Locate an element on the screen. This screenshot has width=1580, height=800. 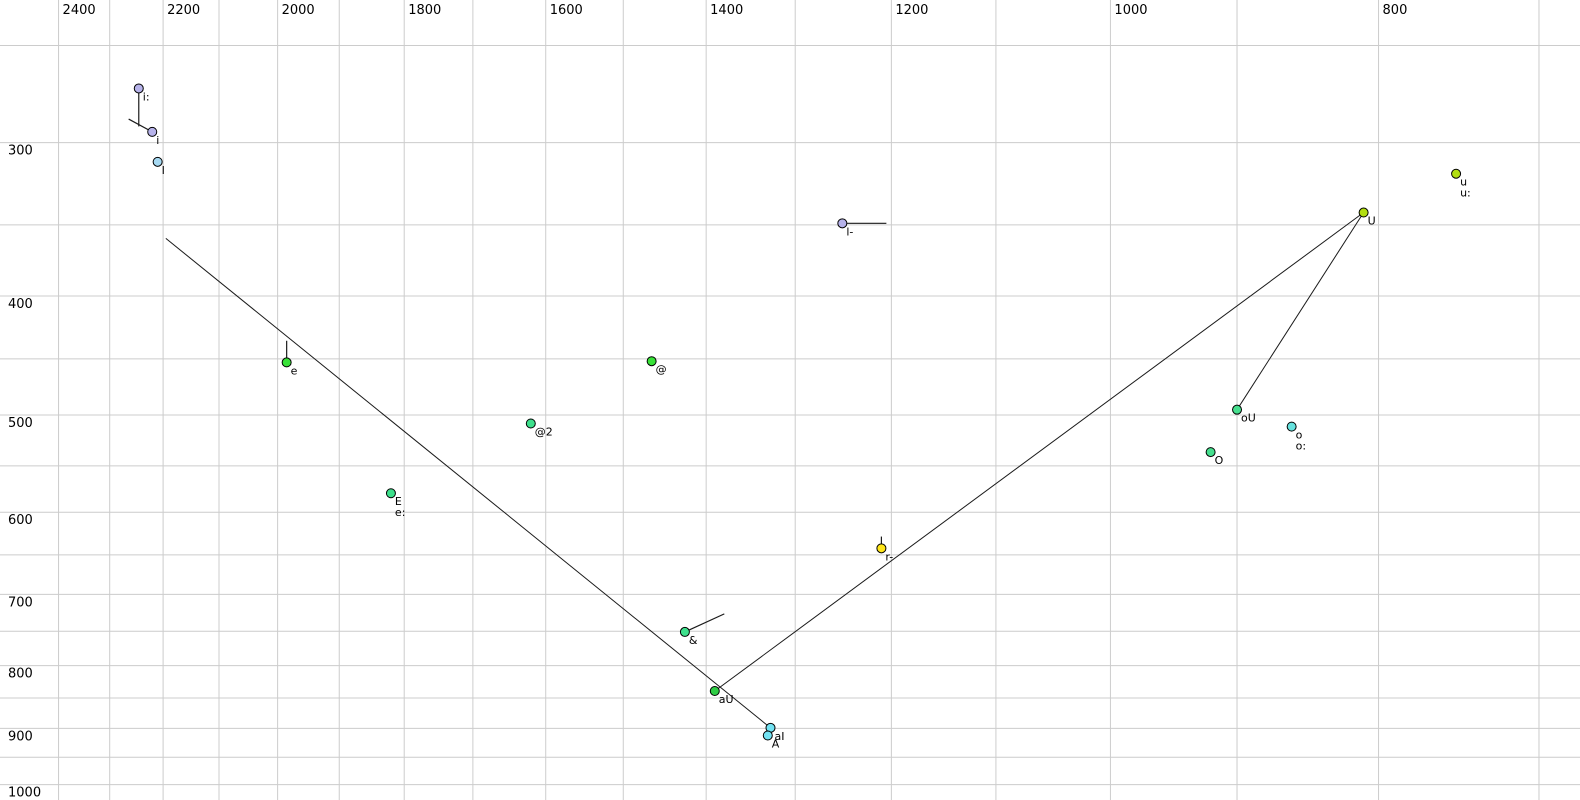
vowel-point-I is located at coordinates (157, 161).